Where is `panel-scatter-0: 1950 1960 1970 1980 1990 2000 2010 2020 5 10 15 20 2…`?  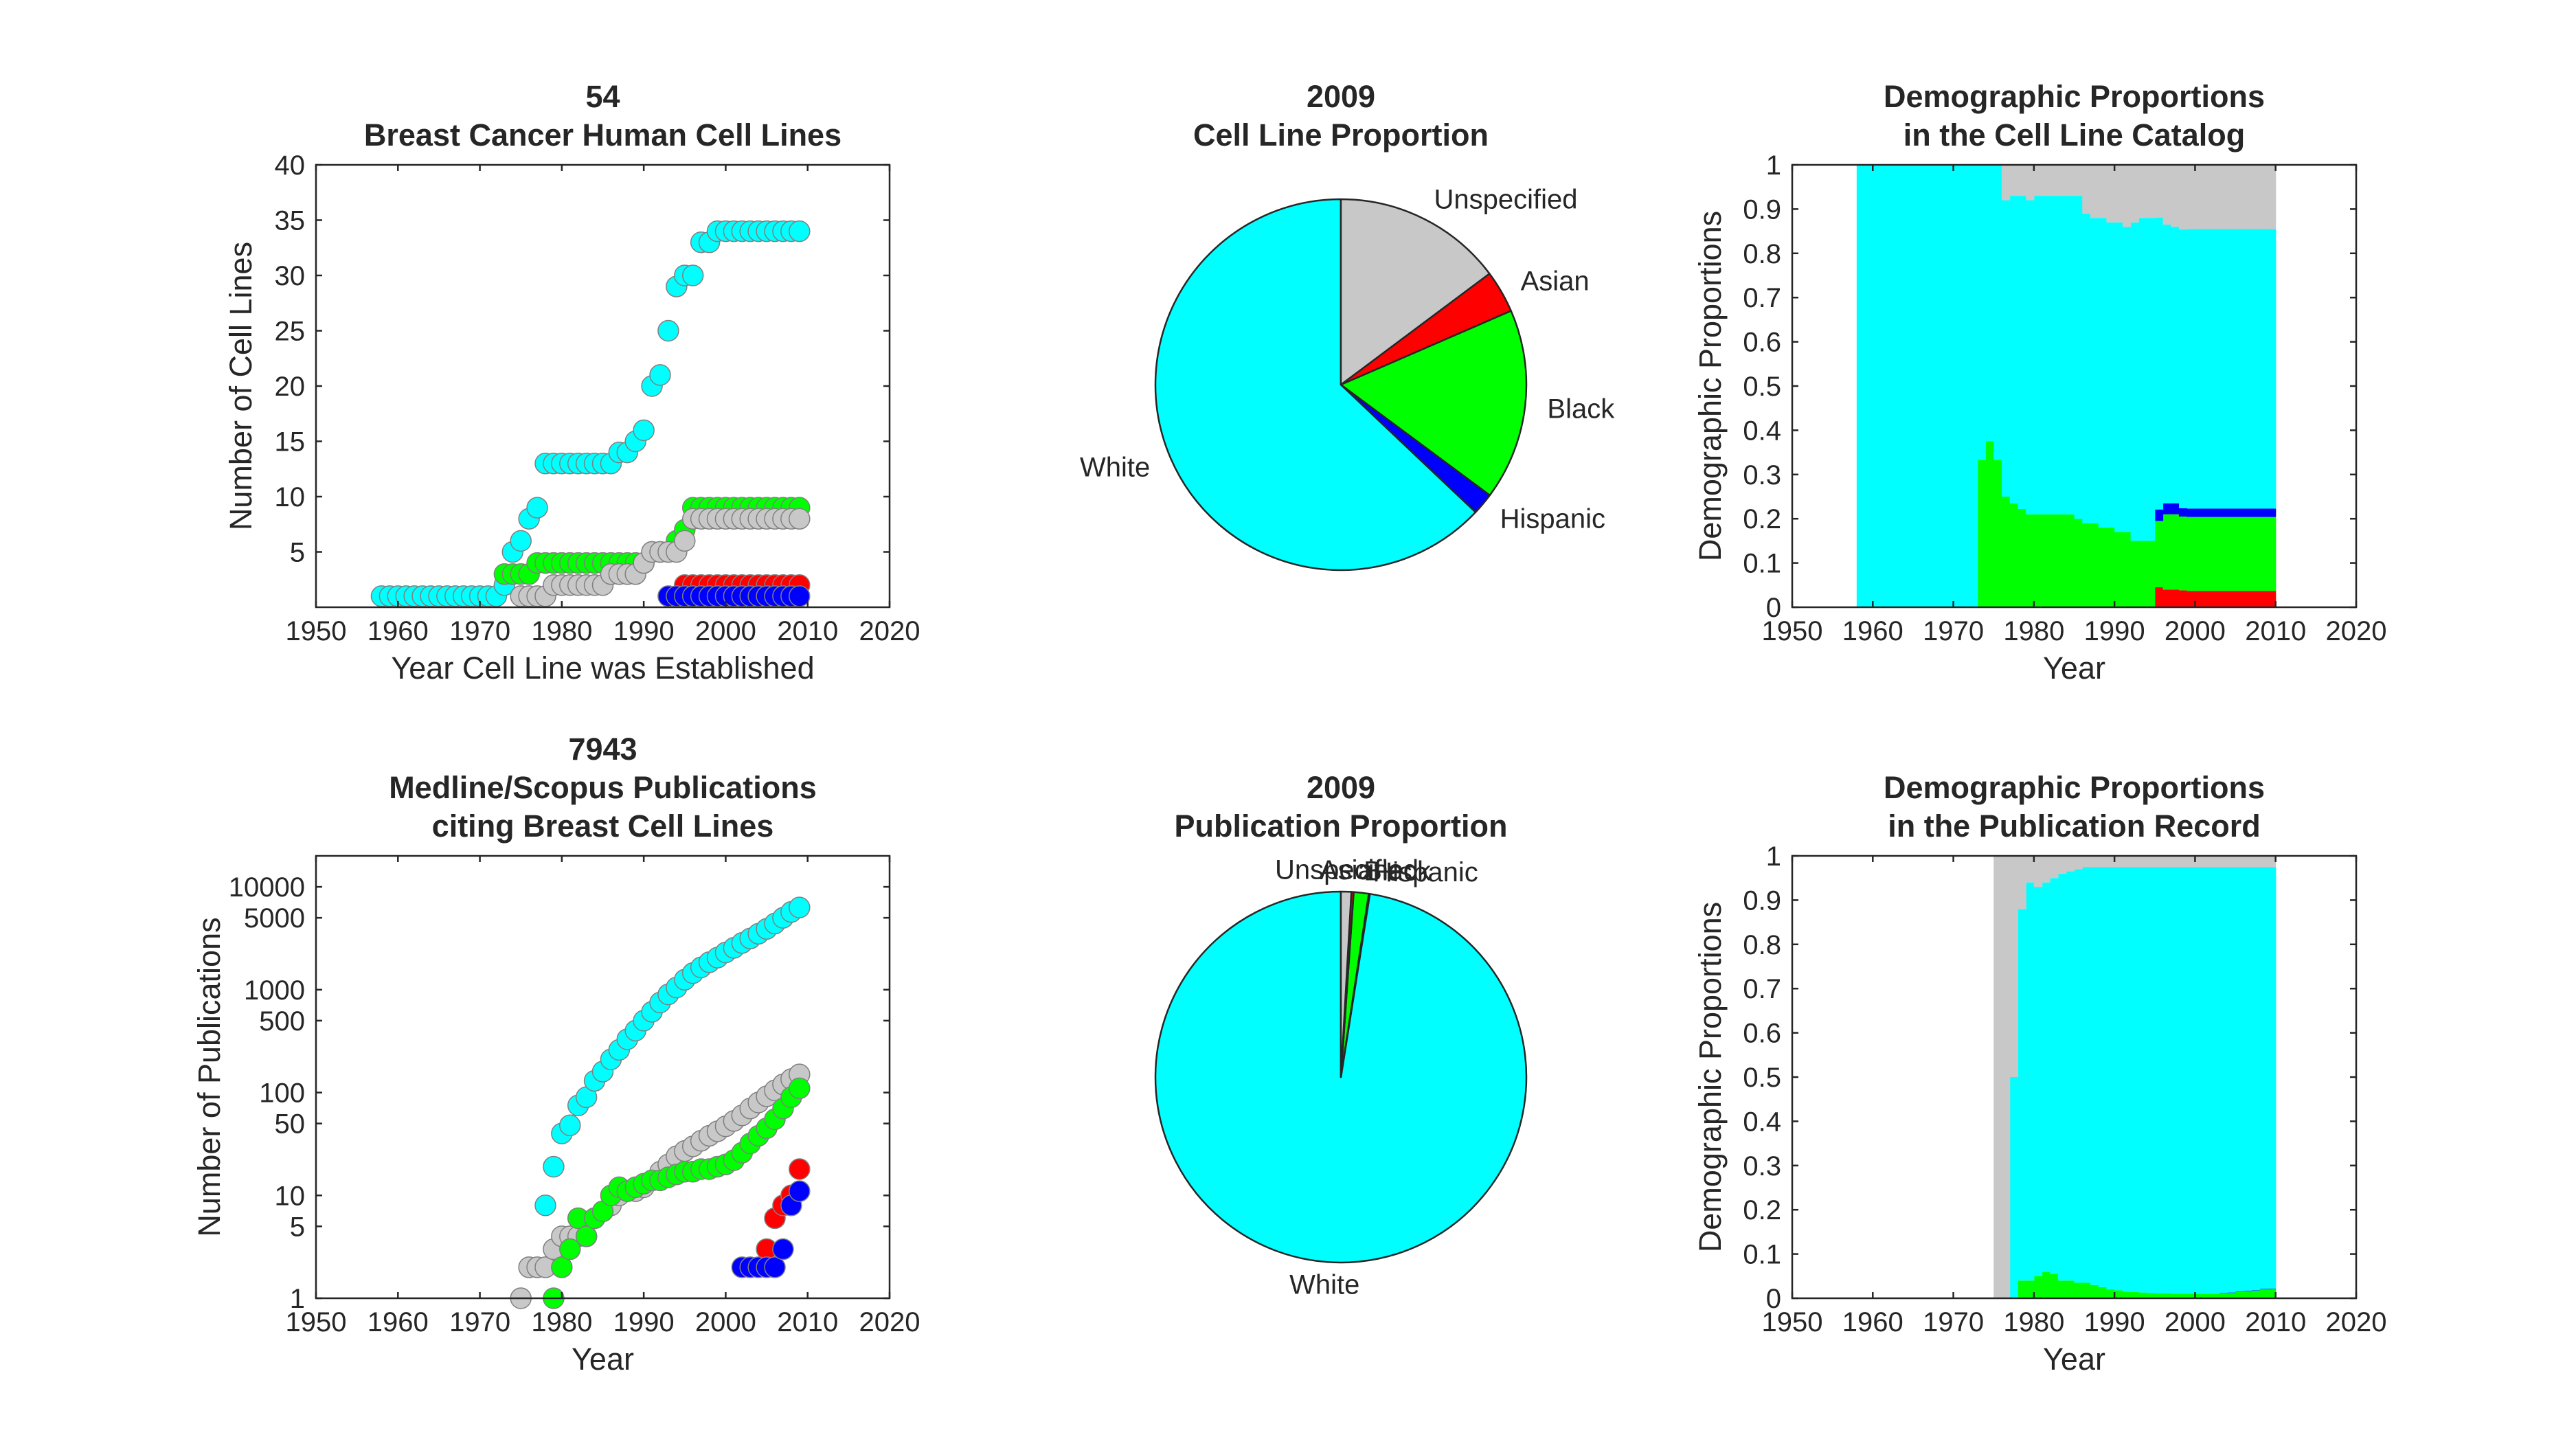 panel-scatter-0: 1950 1960 1970 1980 1990 2000 2010 2020 5 10 15 20 2… is located at coordinates (571, 382).